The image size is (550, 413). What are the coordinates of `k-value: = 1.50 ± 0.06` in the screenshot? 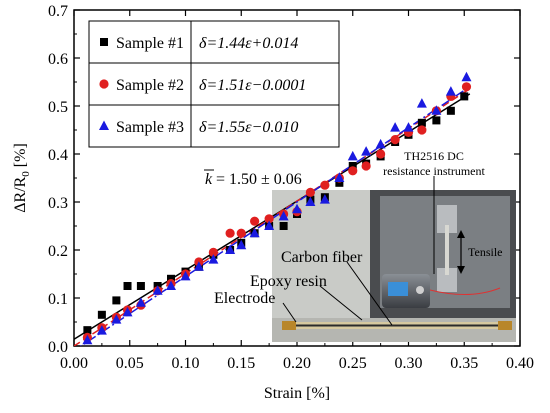 It's located at (259, 179).